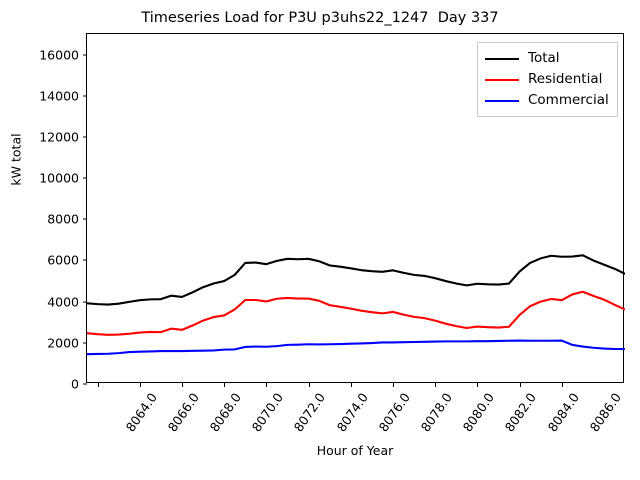 The width and height of the screenshot is (640, 480). Describe the element at coordinates (63, 343) in the screenshot. I see `y-axis-tick-label: 2000` at that location.